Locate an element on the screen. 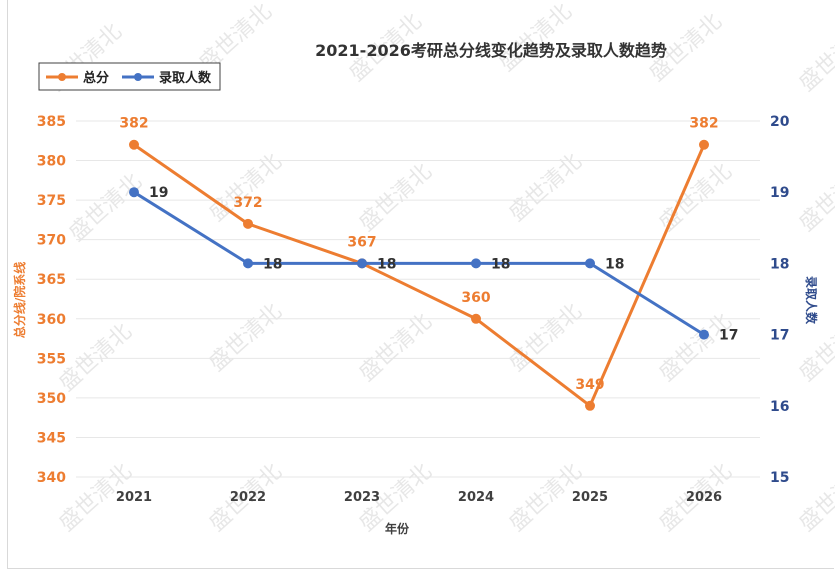  x-axis-label: 年份 is located at coordinates (397, 528).